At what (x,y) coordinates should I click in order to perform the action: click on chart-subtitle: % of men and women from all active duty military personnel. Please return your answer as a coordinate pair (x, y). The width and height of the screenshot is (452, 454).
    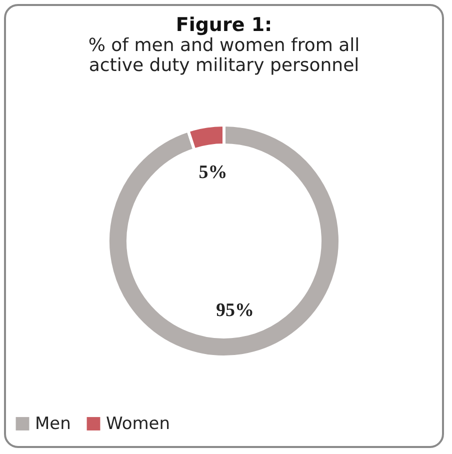
    Looking at the image, I should click on (224, 55).